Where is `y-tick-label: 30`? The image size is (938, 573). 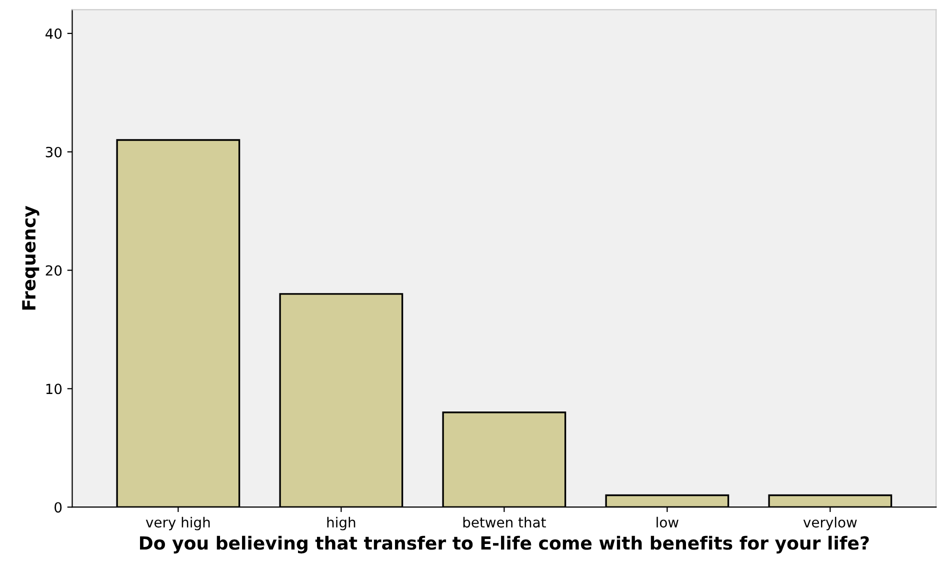 y-tick-label: 30 is located at coordinates (54, 152).